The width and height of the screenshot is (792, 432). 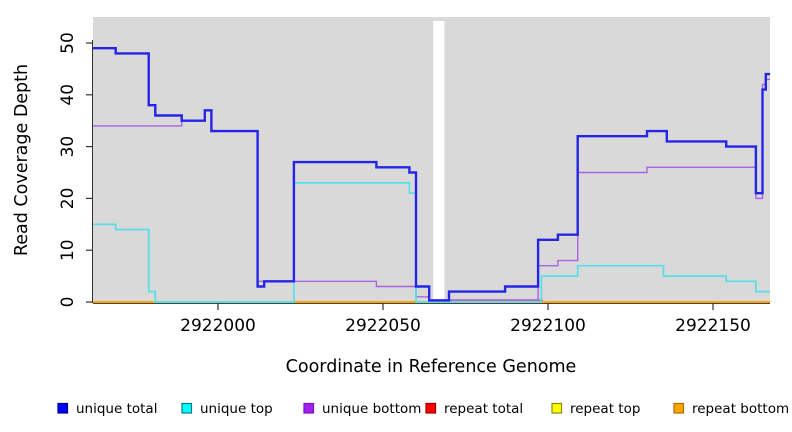 I want to click on y-tick-label: 10, so click(x=68, y=250).